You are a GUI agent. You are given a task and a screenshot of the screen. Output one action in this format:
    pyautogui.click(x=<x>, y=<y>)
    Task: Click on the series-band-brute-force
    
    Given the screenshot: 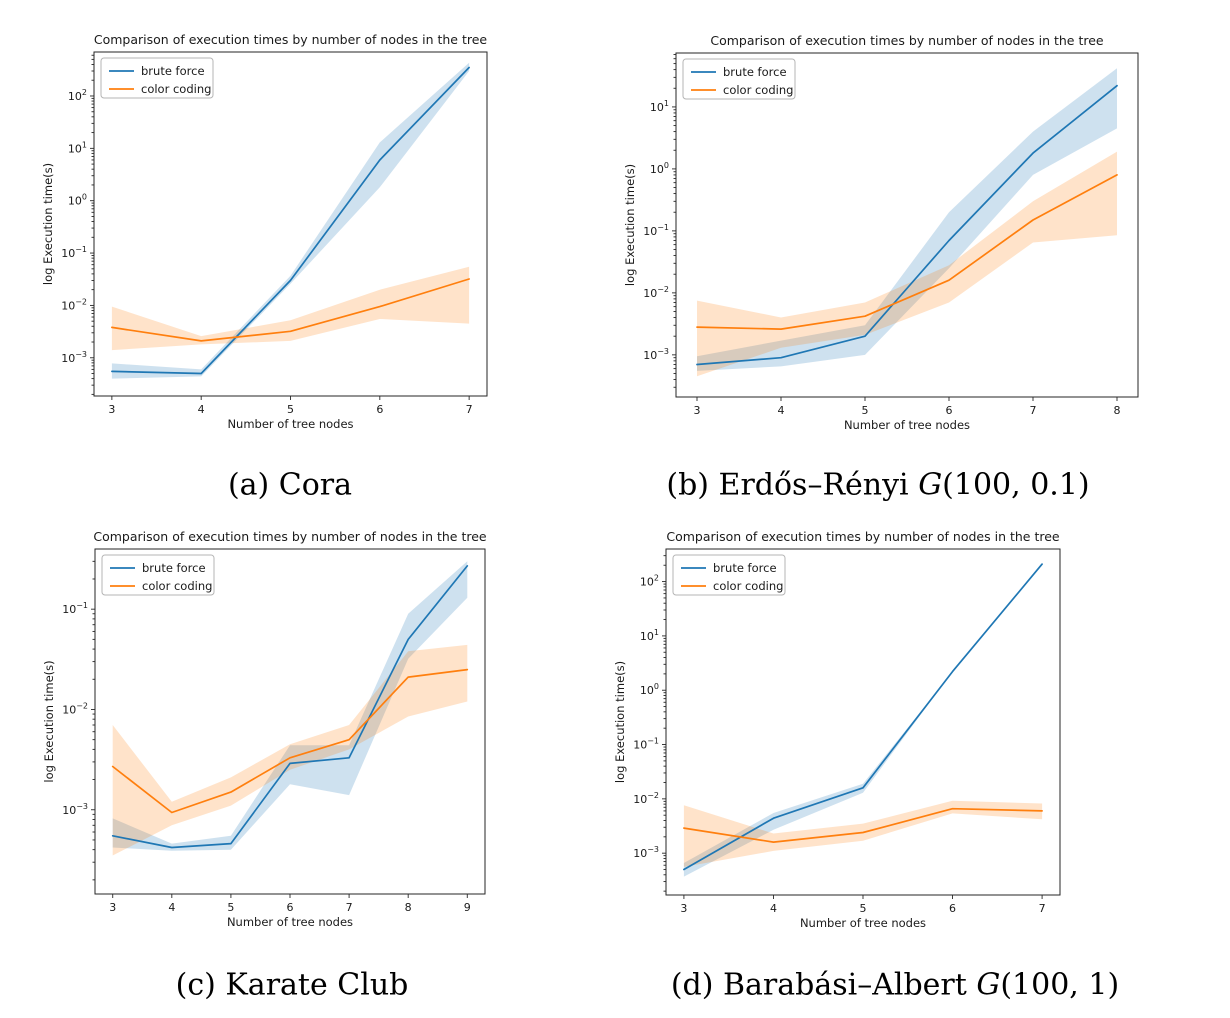 What is the action you would take?
    pyautogui.click(x=863, y=720)
    